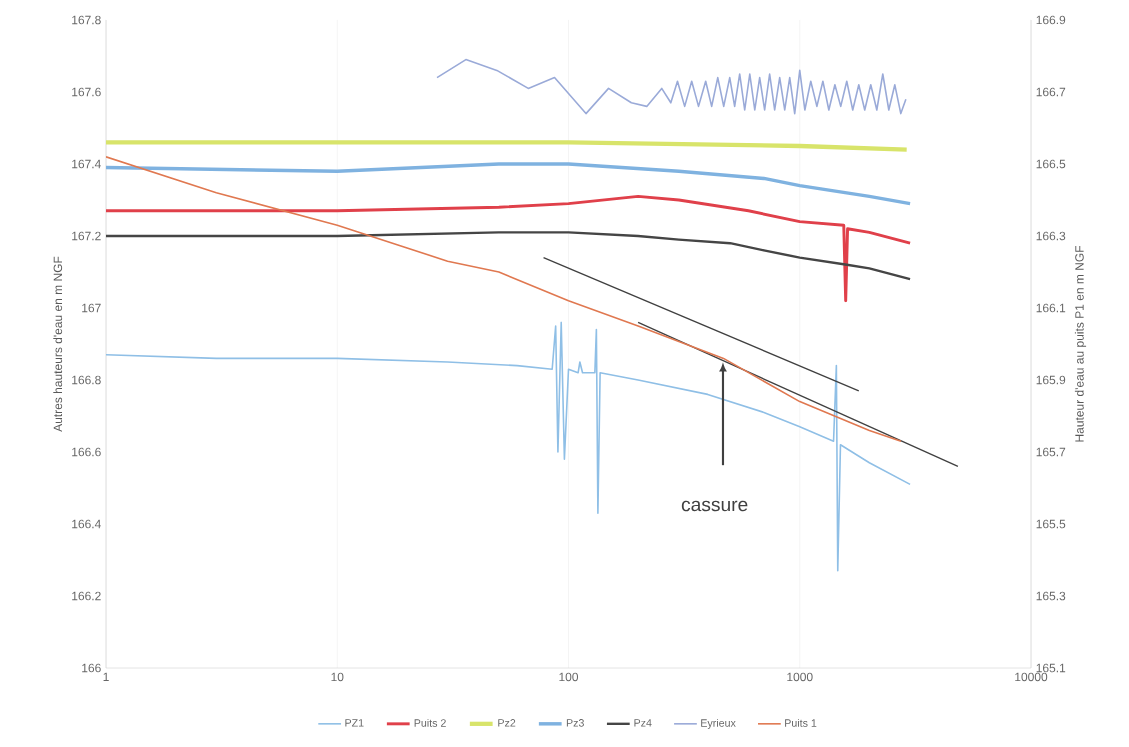 The width and height of the screenshot is (1129, 747). What do you see at coordinates (718, 723) in the screenshot?
I see `legend-label: Eyrieux` at bounding box center [718, 723].